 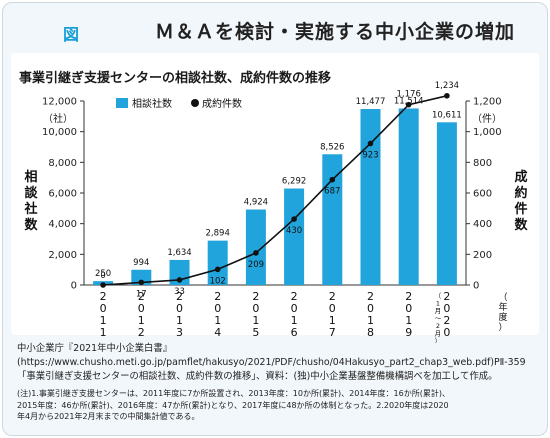 I want to click on line-value-label: 33, so click(x=179, y=292).